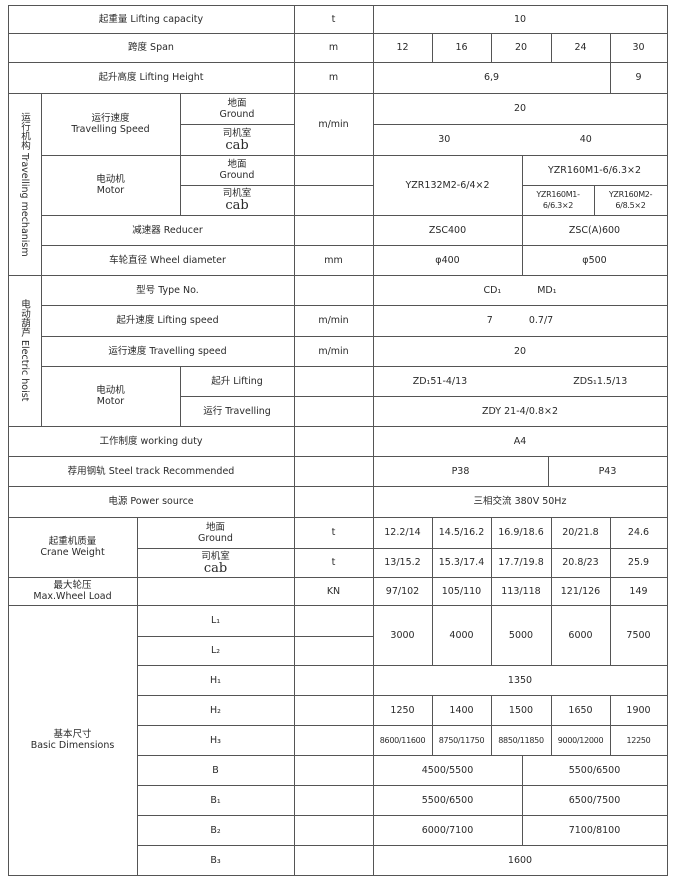 The width and height of the screenshot is (679, 887). Describe the element at coordinates (521, 635) in the screenshot. I see `value: 5000` at that location.